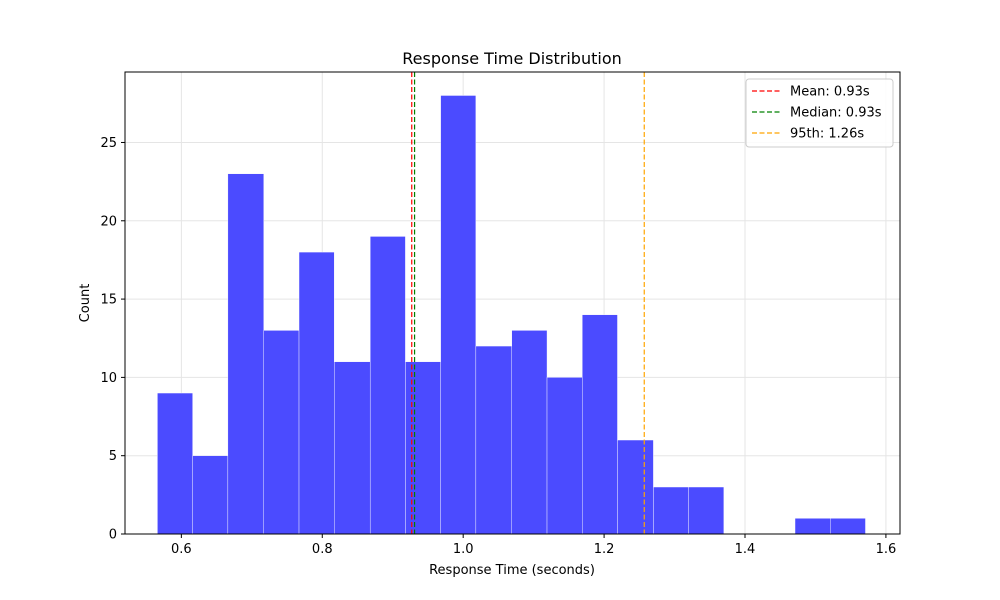 The height and width of the screenshot is (600, 1000). What do you see at coordinates (108, 378) in the screenshot?
I see `y-tick-label: 10` at bounding box center [108, 378].